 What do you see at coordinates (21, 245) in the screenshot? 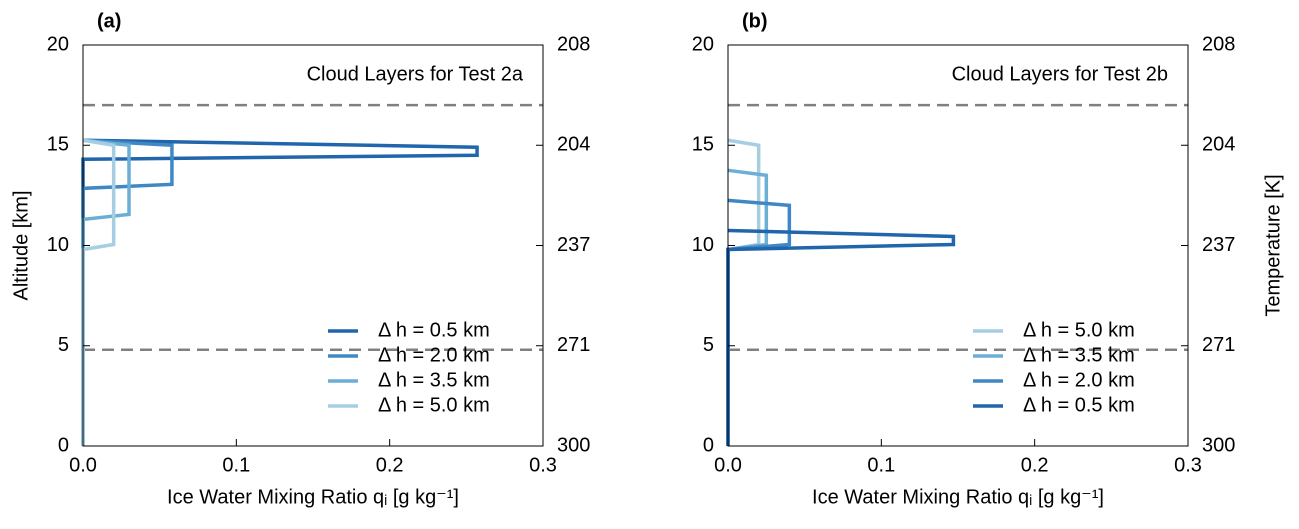
I see `y-axis-label: Altitude [km]` at bounding box center [21, 245].